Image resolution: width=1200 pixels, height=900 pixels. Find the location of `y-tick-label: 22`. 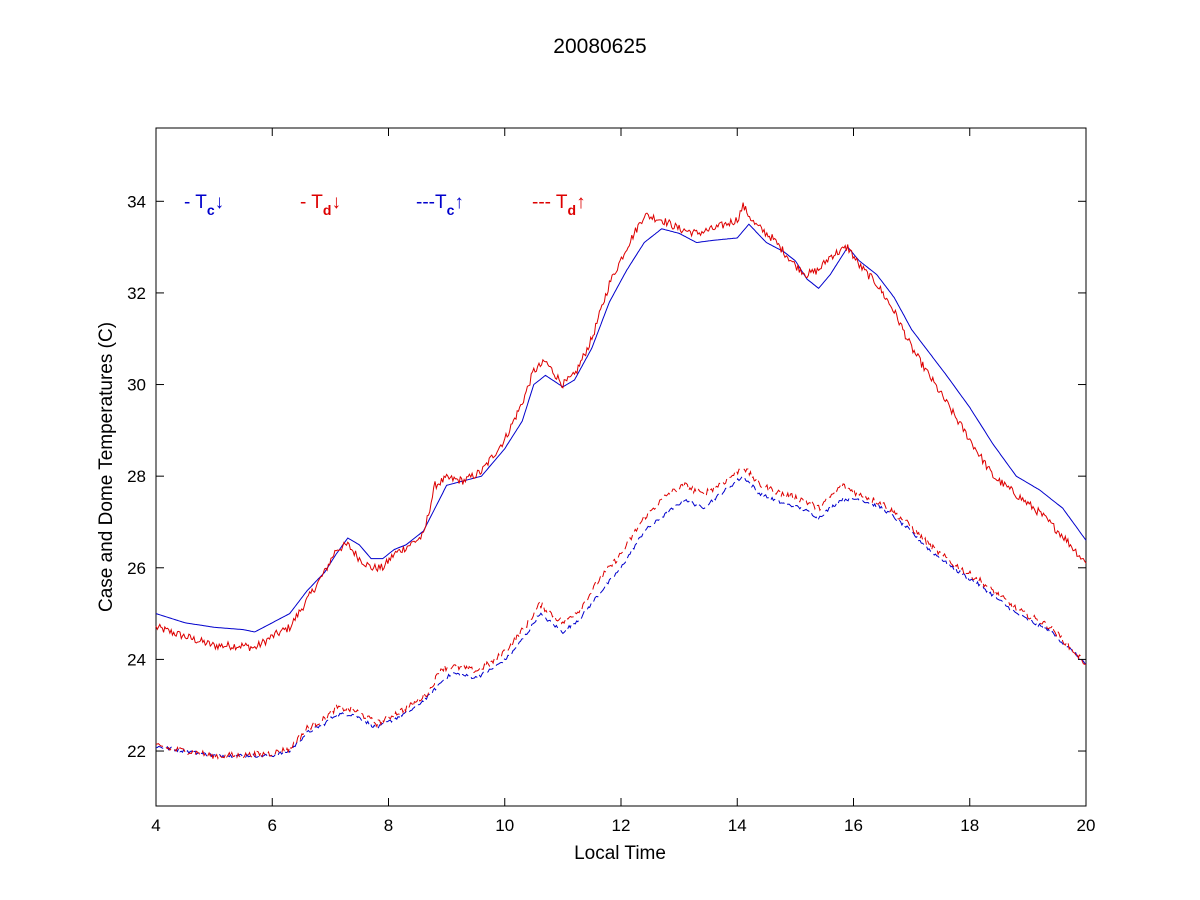

y-tick-label: 22 is located at coordinates (136, 751).